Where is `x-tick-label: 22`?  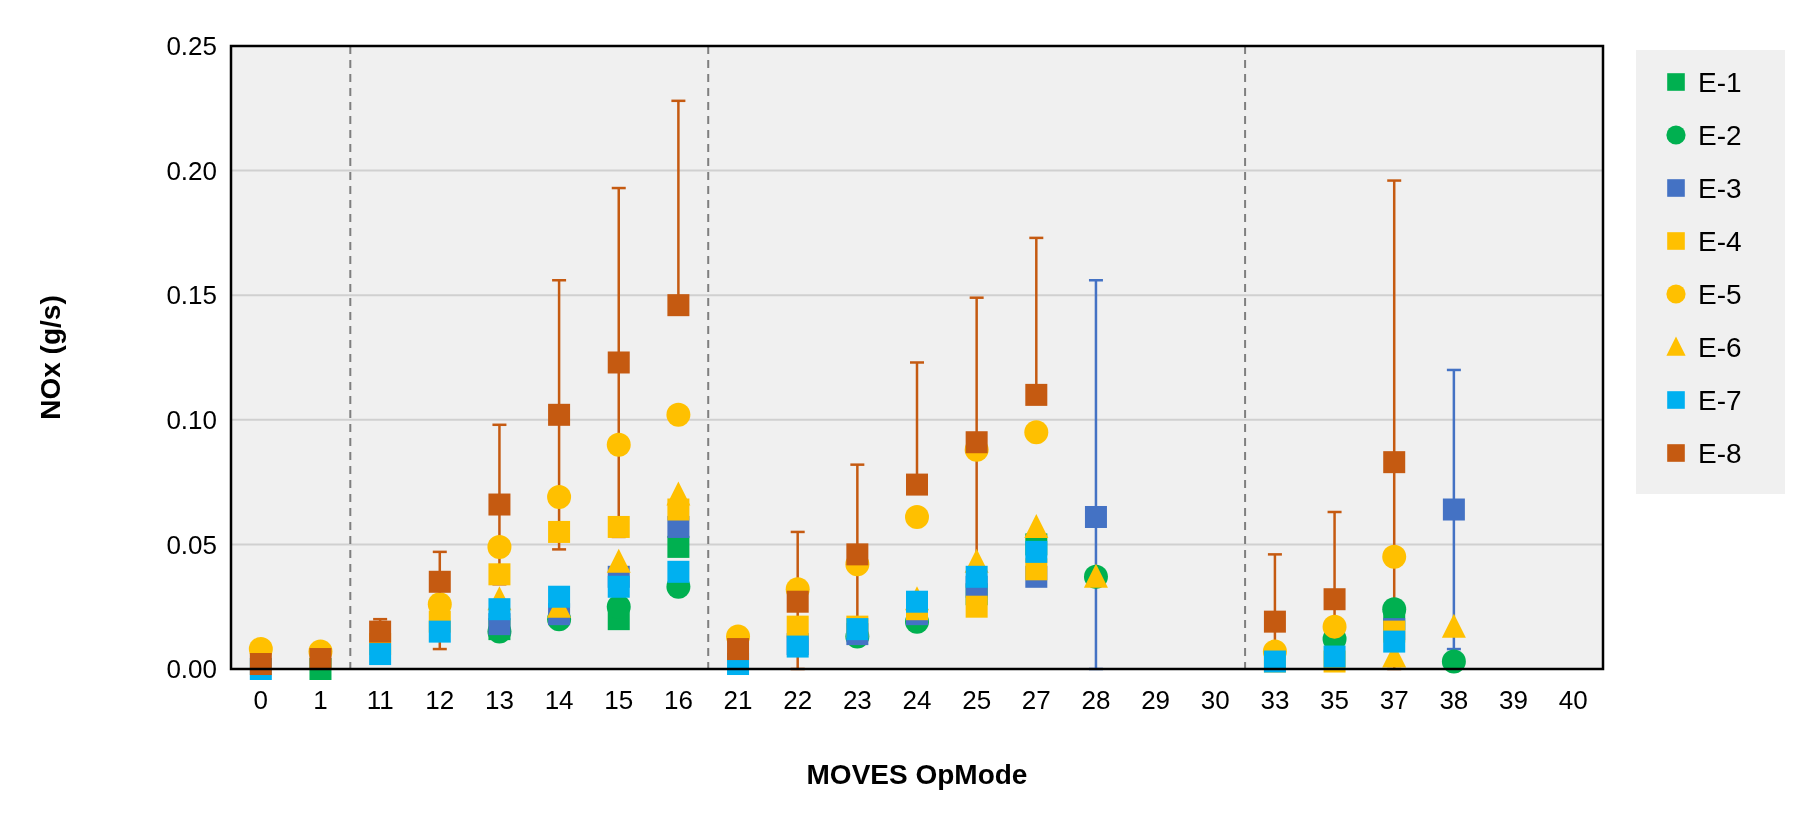 x-tick-label: 22 is located at coordinates (798, 700).